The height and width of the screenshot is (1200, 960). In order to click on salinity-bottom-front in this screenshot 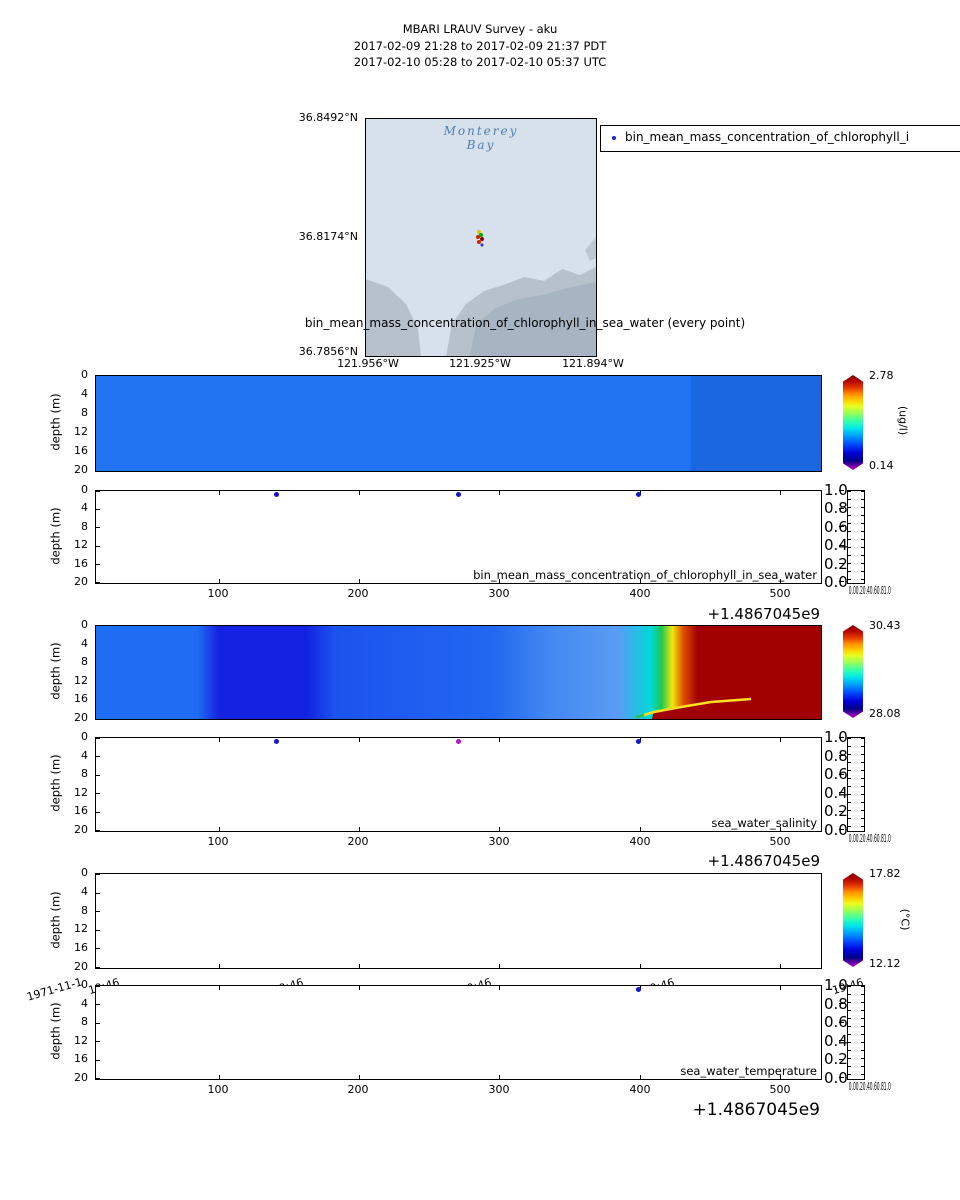, I will do `click(728, 707)`.